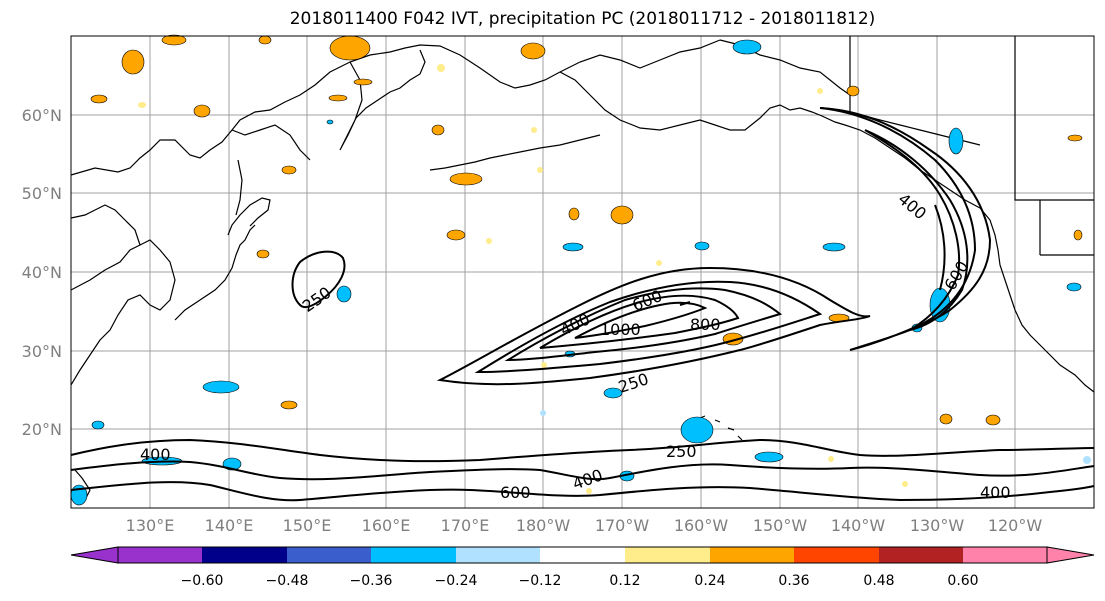  Describe the element at coordinates (878, 581) in the screenshot. I see `colorbar-tick-label: 0.48` at that location.